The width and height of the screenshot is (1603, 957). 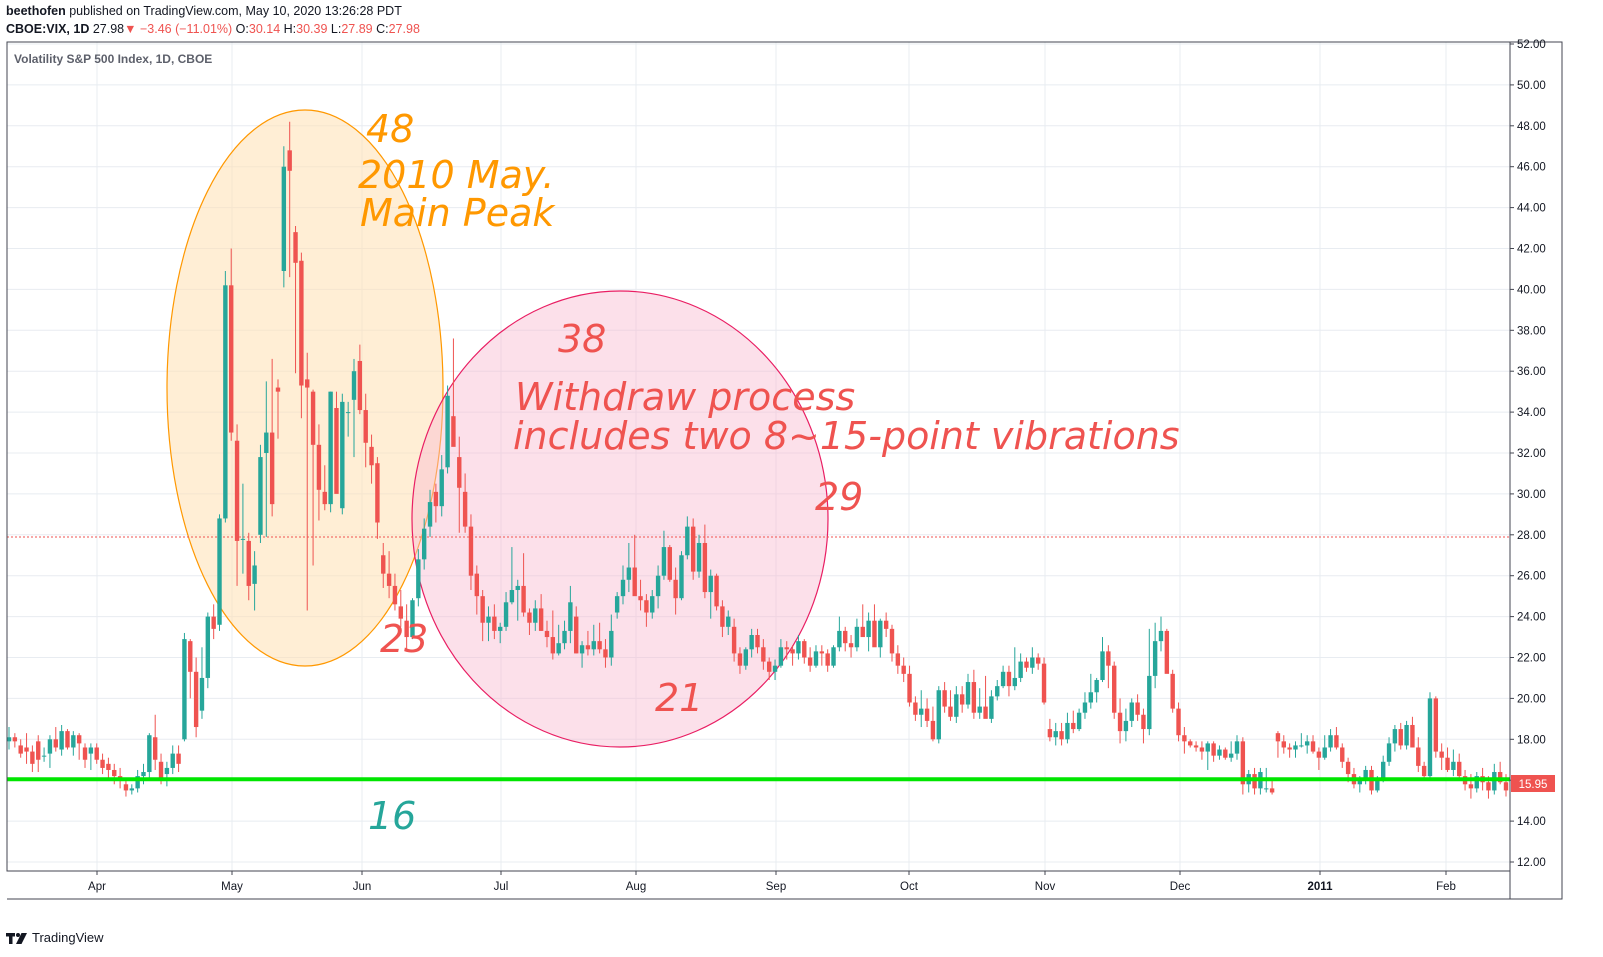 What do you see at coordinates (582, 339) in the screenshot?
I see `high-38-label: 38` at bounding box center [582, 339].